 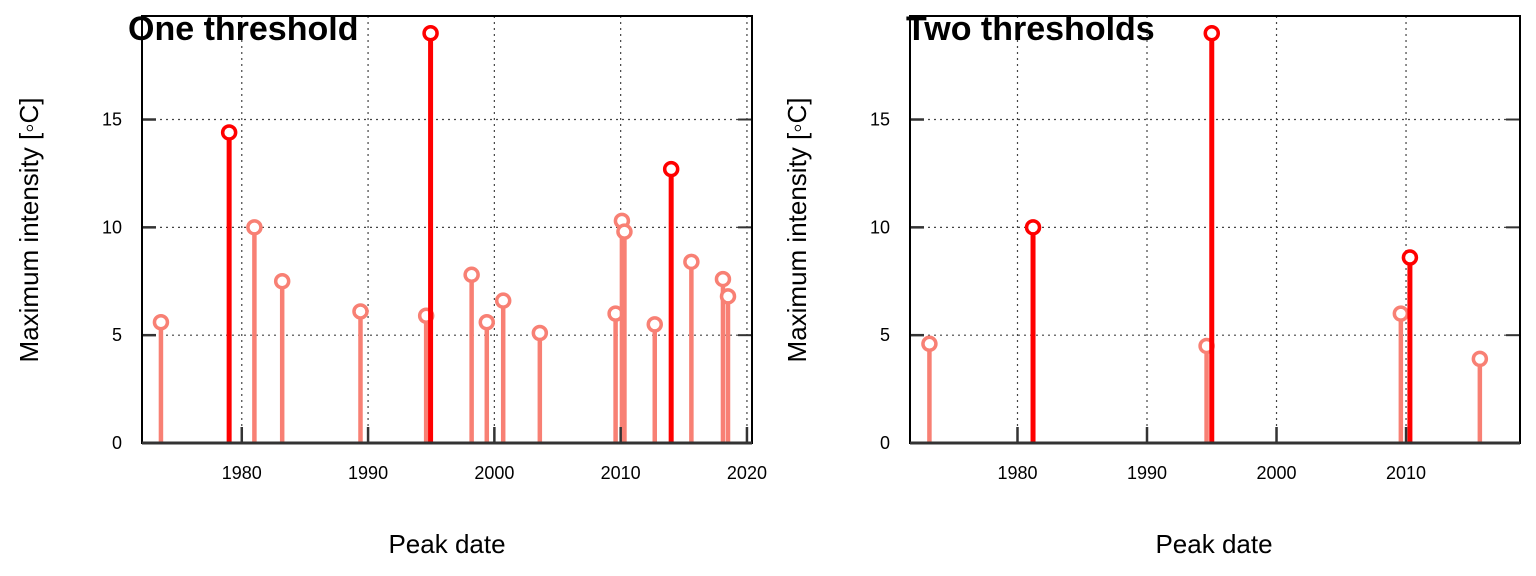 What do you see at coordinates (747, 473) in the screenshot?
I see `x-tick-label: 2020` at bounding box center [747, 473].